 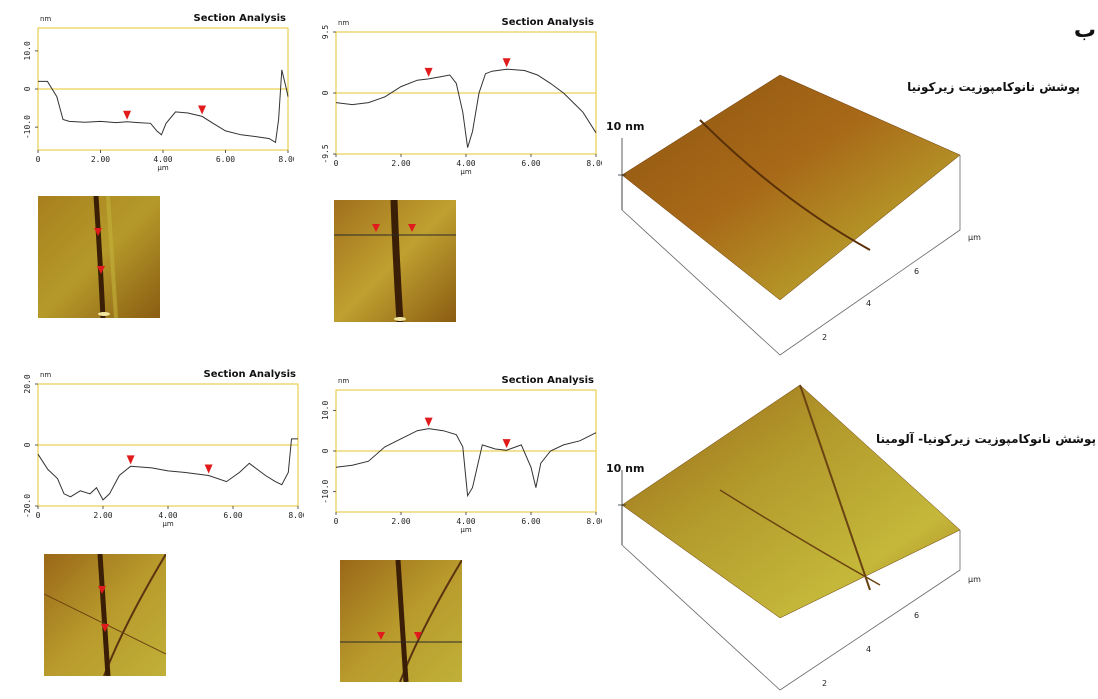 I want to click on caption-zirconia: پوشش نانوکامپوزیت زیرکونیا, so click(x=993, y=87).